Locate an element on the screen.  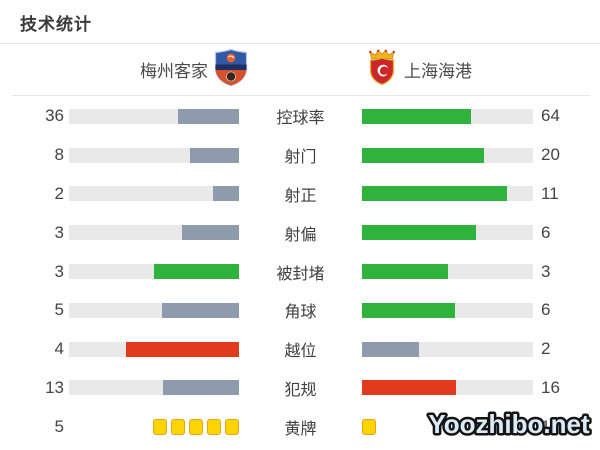
stat-row: 4 越位 2 is located at coordinates (300, 349).